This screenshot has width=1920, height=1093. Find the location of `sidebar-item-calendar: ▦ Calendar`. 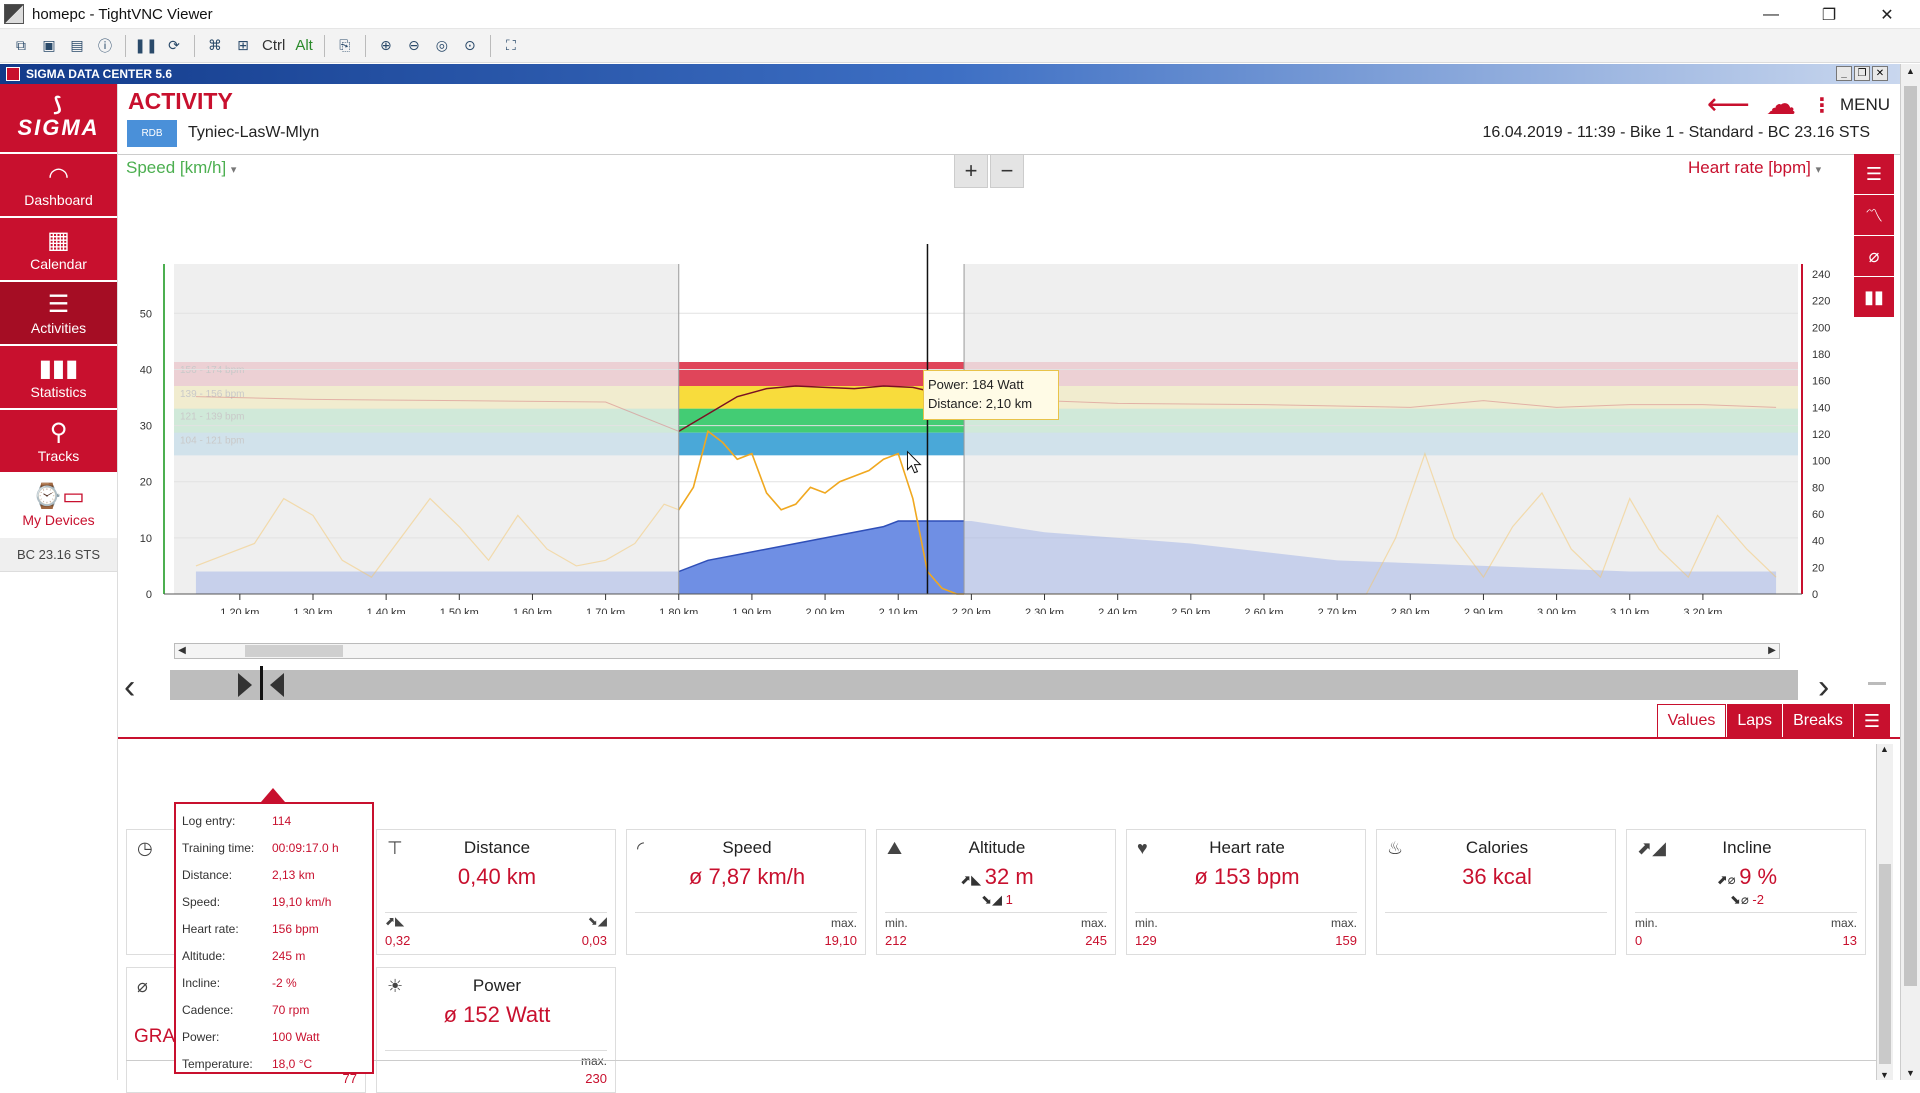

sidebar-item-calendar: ▦ Calendar is located at coordinates (58, 250).